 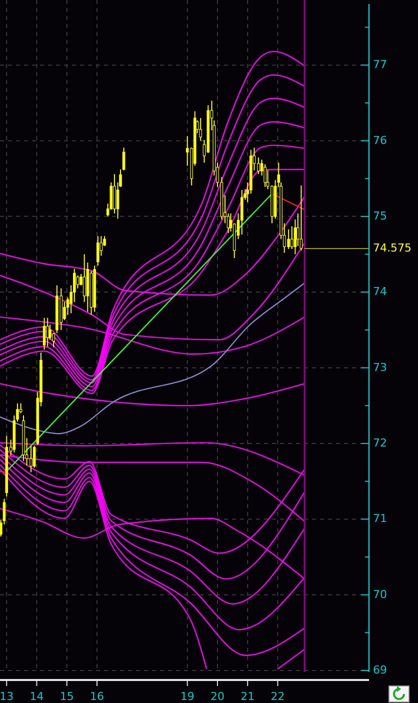 I want to click on y-tick-label: 69, so click(x=380, y=669).